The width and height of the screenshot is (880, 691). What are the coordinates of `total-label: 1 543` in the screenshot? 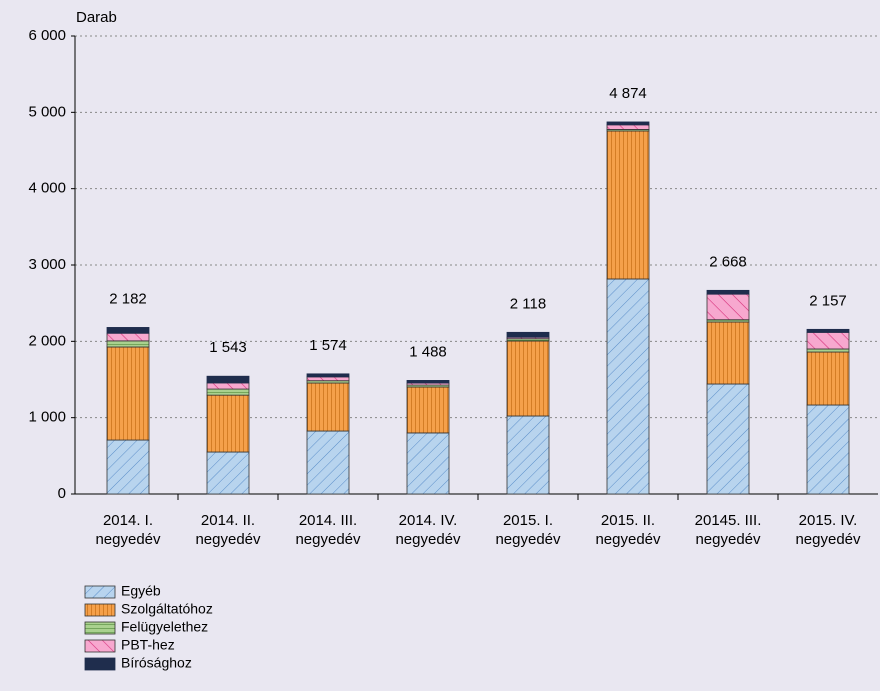 It's located at (228, 347).